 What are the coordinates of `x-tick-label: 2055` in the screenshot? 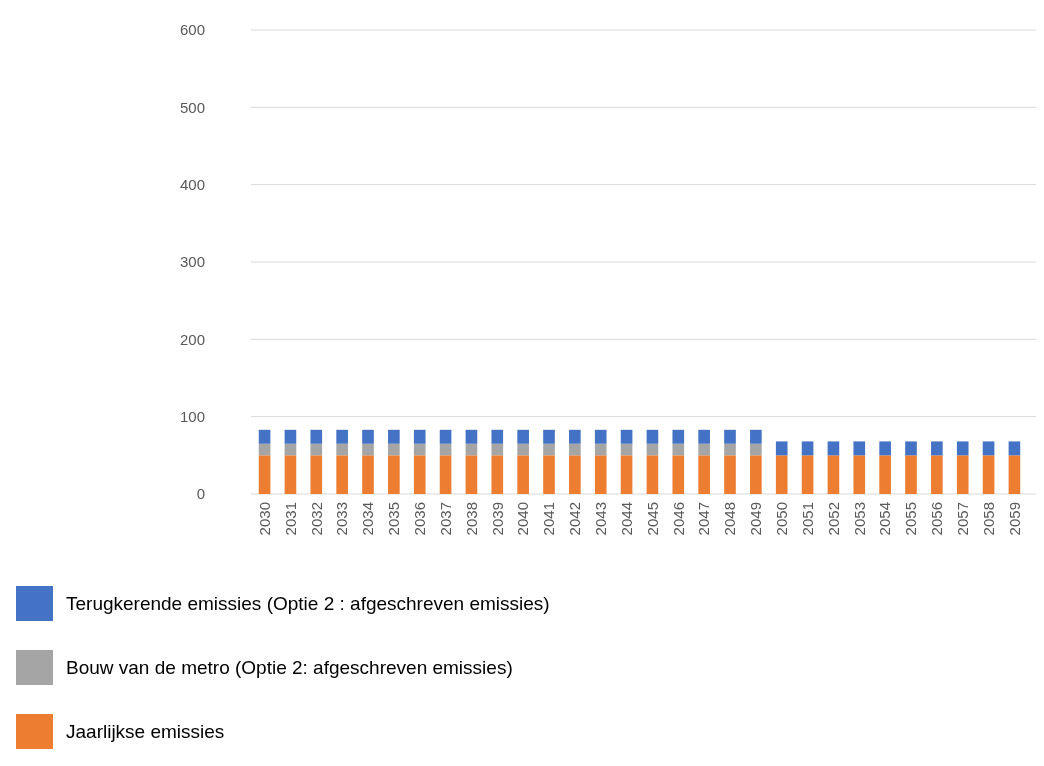 It's located at (911, 519).